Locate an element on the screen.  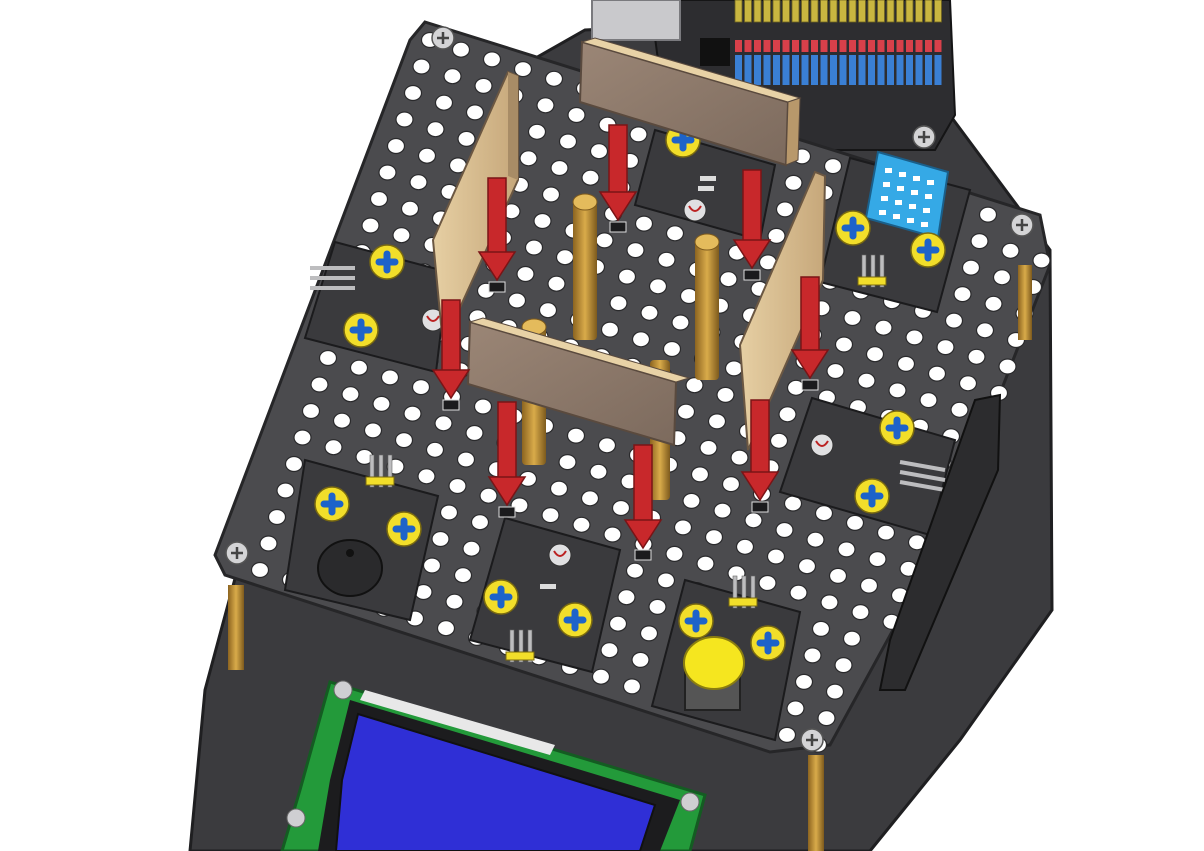
side-connector is located at coordinates (940, 542).